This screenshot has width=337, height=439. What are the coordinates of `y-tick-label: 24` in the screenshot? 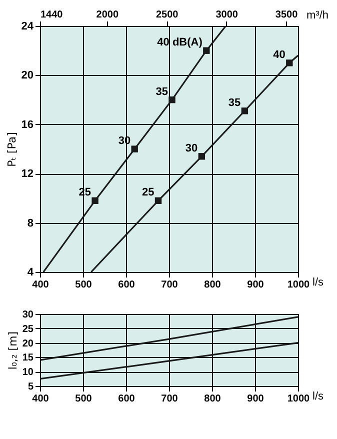 It's located at (27, 26).